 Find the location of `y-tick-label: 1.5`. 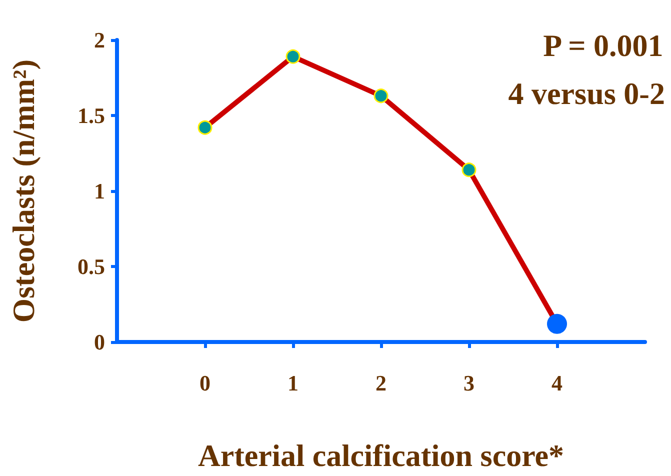

y-tick-label: 1.5 is located at coordinates (91, 115).